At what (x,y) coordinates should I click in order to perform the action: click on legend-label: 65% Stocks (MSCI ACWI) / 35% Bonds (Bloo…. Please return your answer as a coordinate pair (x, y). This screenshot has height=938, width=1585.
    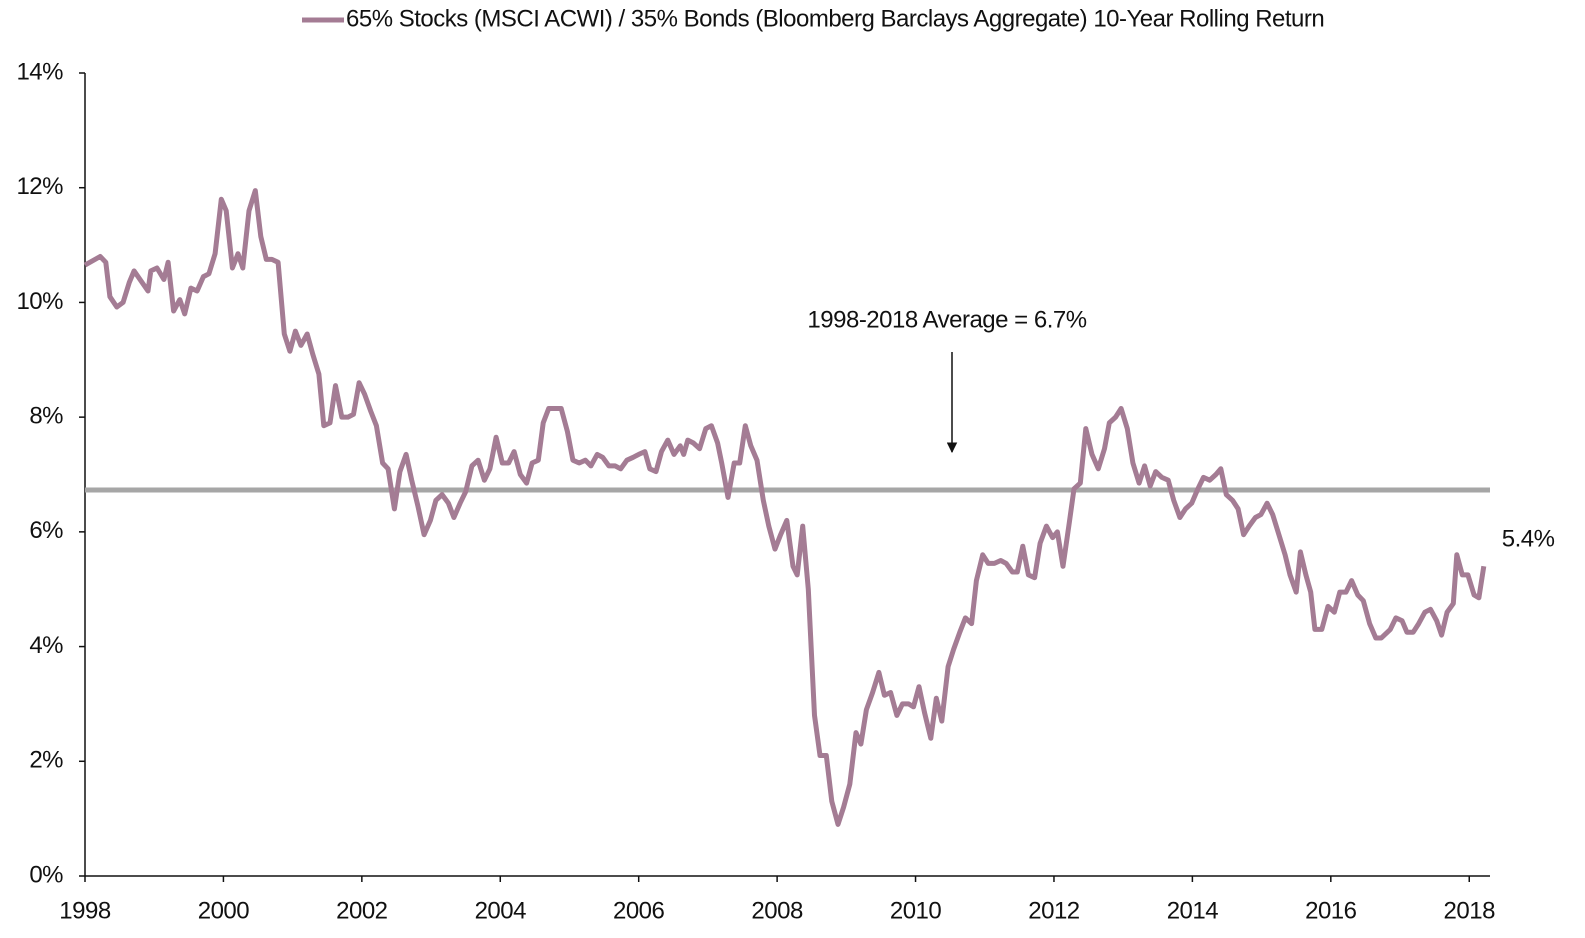
    Looking at the image, I should click on (835, 18).